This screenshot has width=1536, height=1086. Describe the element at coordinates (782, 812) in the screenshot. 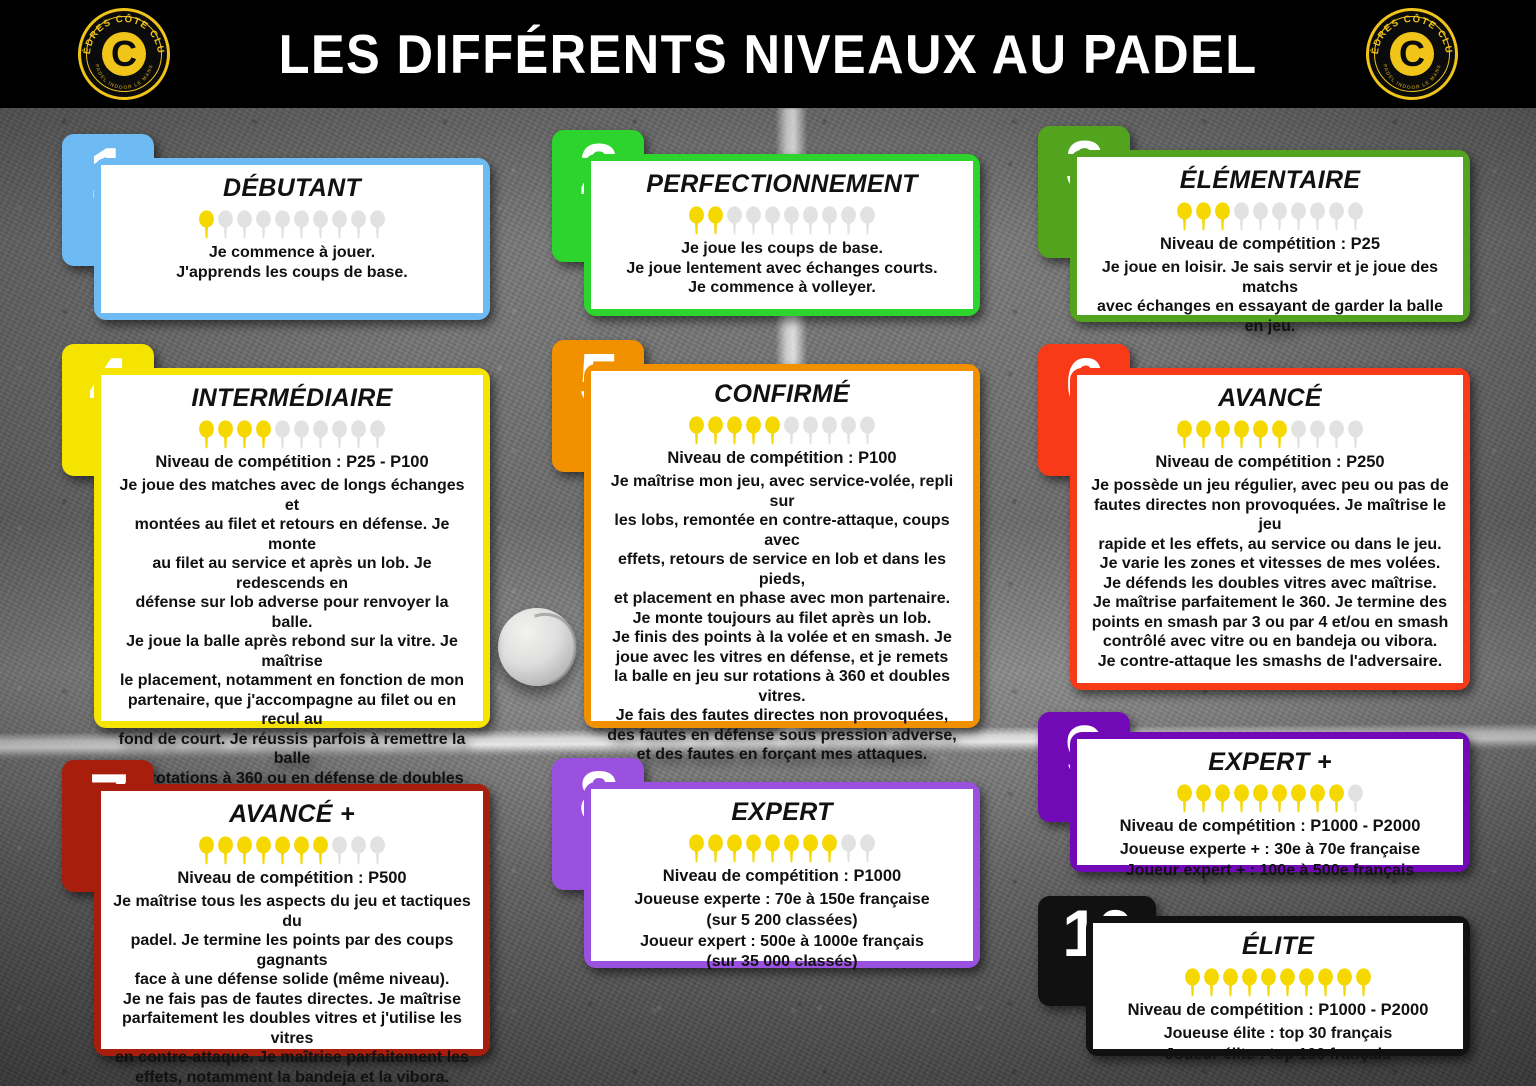

I see `level-title: EXPERT` at that location.